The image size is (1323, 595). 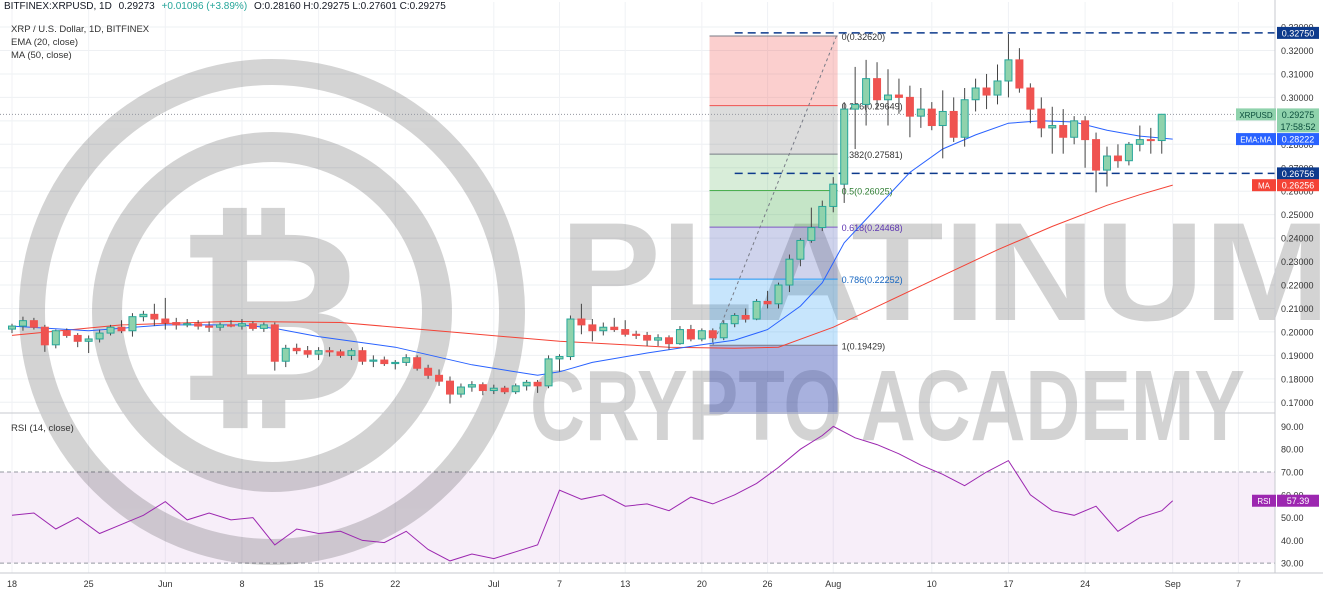 I want to click on ema-value-tag: 0.28222, so click(x=1298, y=140).